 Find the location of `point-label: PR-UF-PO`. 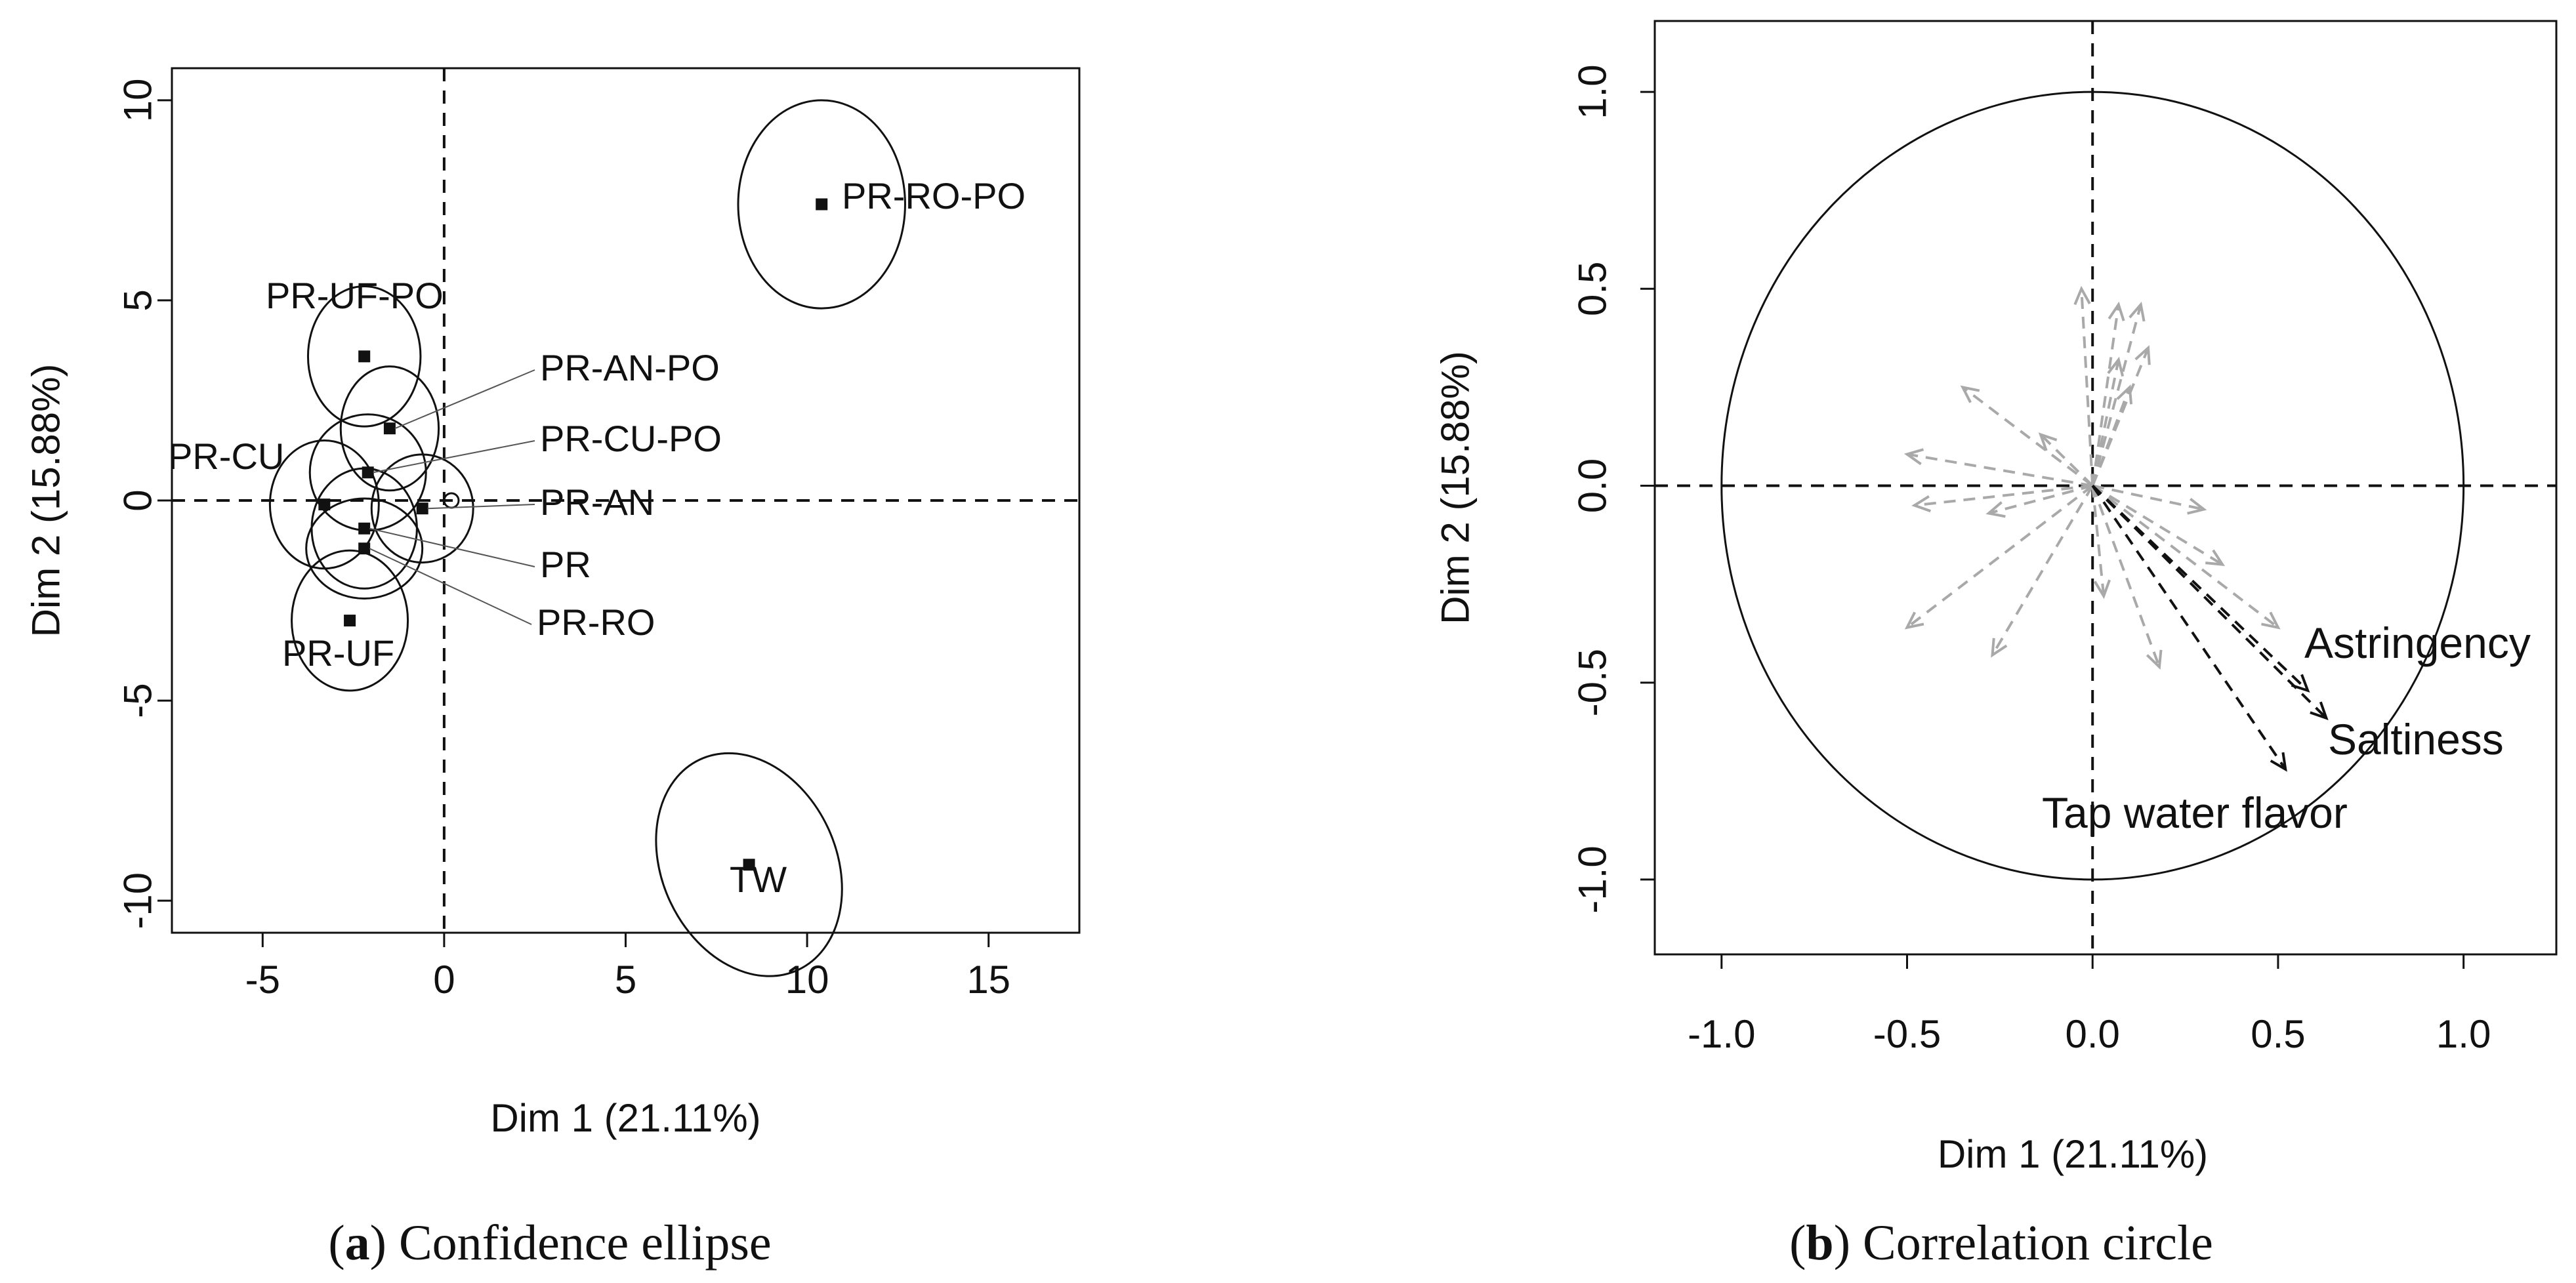

point-label: PR-UF-PO is located at coordinates (355, 295).